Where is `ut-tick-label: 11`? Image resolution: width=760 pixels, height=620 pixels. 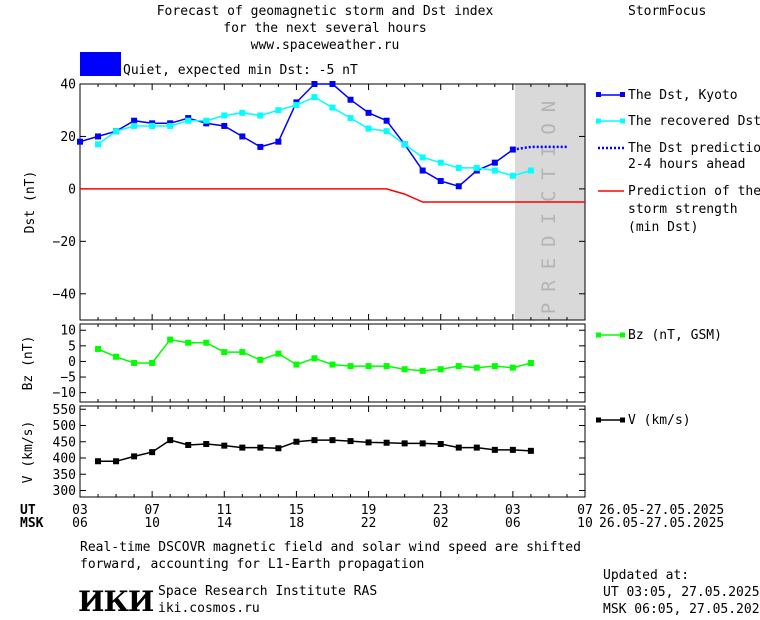
ut-tick-label: 11 is located at coordinates (224, 510).